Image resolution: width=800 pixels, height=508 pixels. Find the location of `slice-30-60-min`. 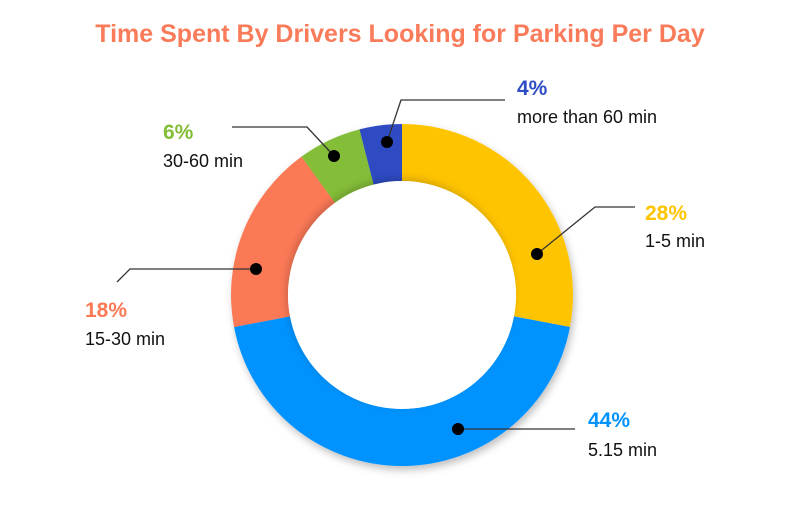

slice-30-60-min is located at coordinates (337, 166).